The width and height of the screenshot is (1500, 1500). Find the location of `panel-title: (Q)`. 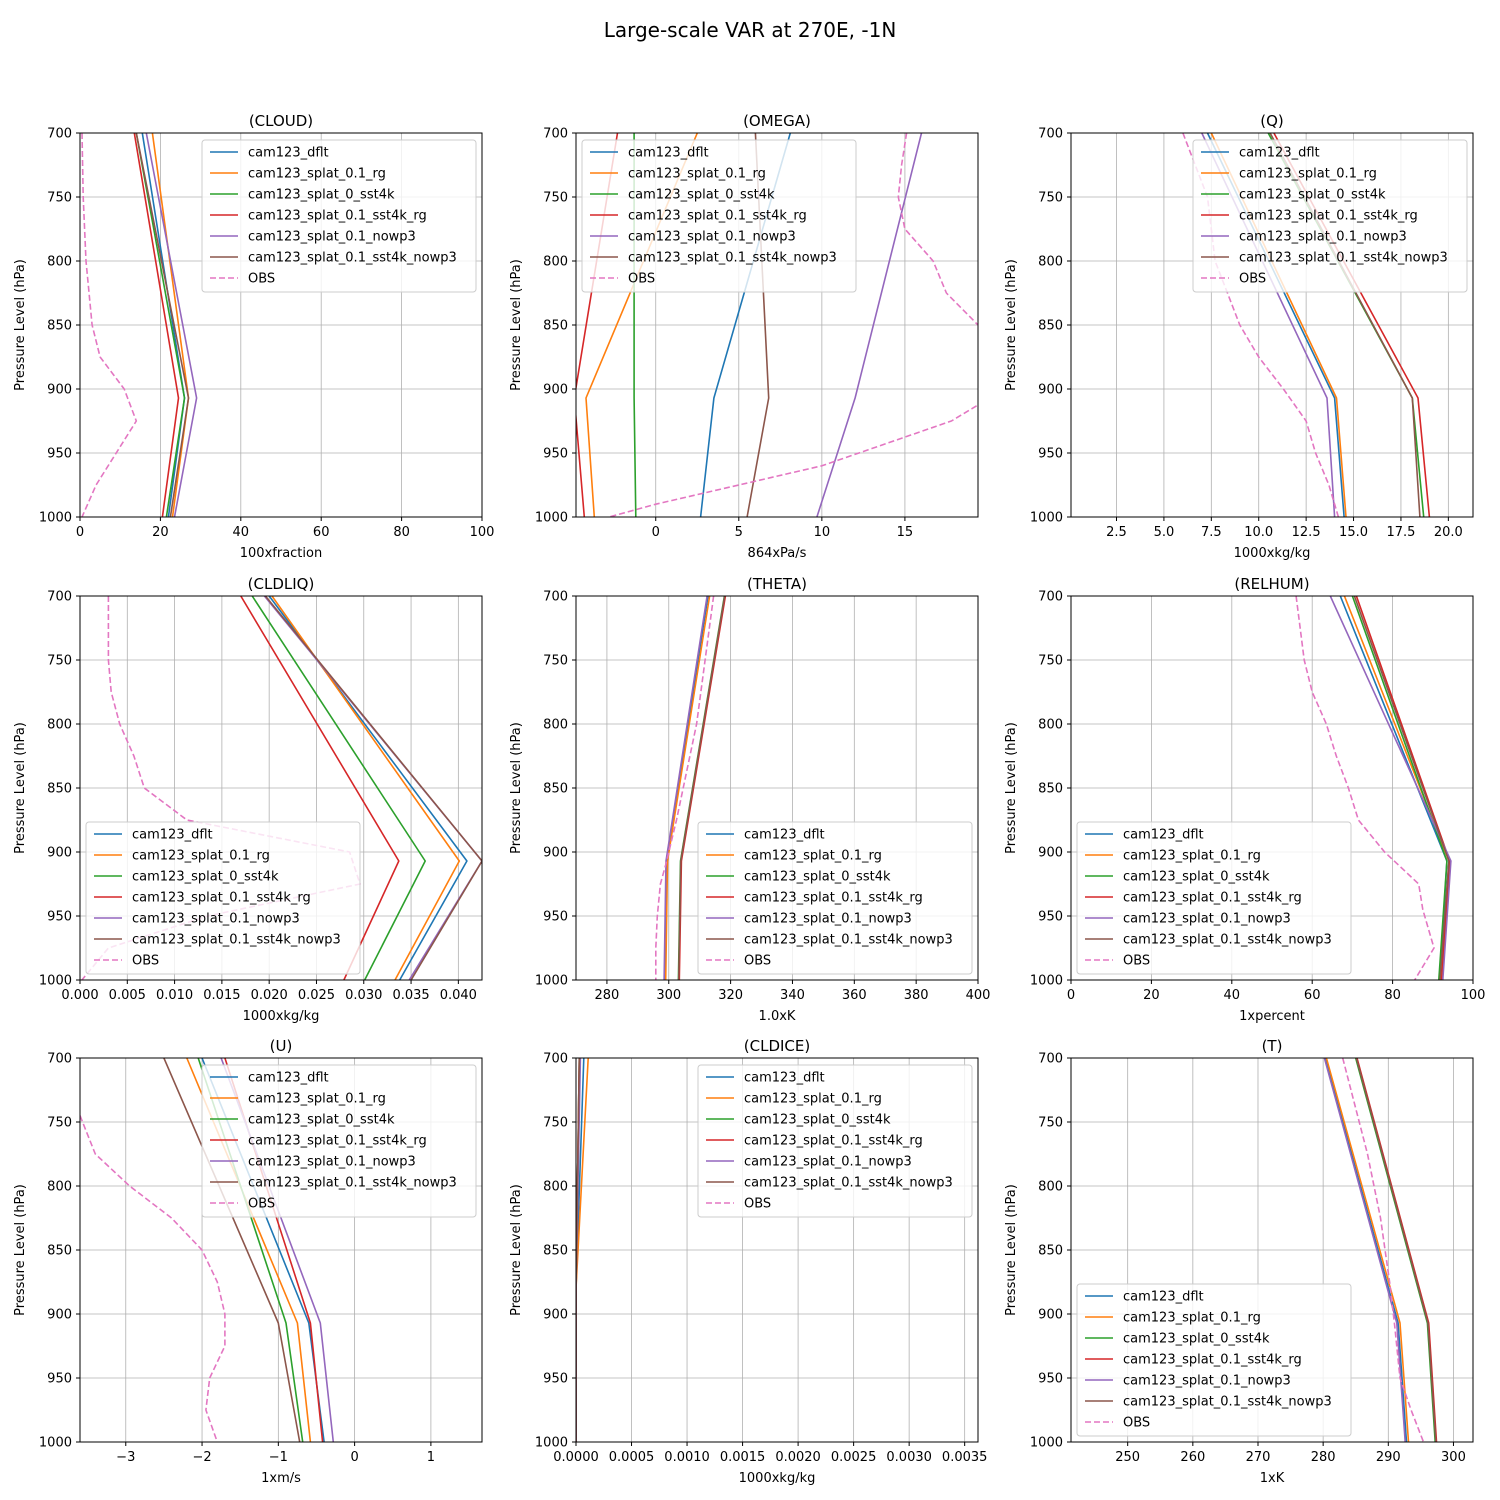

panel-title: (Q) is located at coordinates (1272, 121).